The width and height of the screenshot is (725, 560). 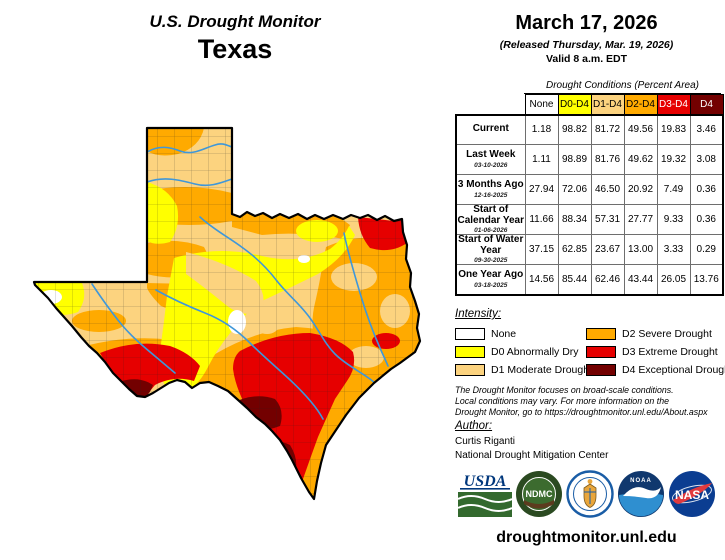 I want to click on value-cell: 3.08, so click(x=706, y=159).